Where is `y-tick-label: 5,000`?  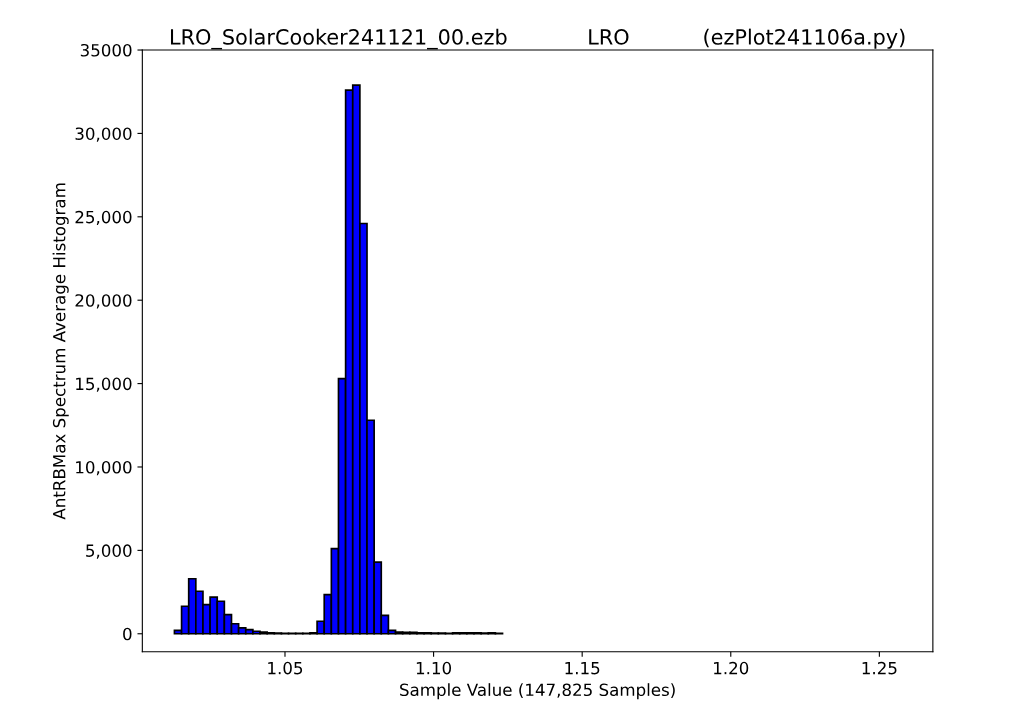
y-tick-label: 5,000 is located at coordinates (109, 551).